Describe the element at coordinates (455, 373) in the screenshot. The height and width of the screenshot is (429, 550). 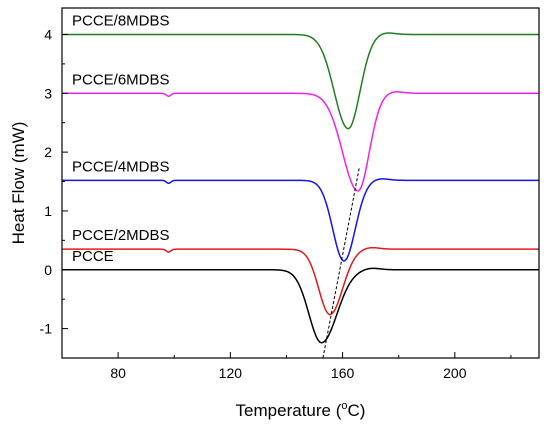
I see `x-tick-label: 200` at that location.